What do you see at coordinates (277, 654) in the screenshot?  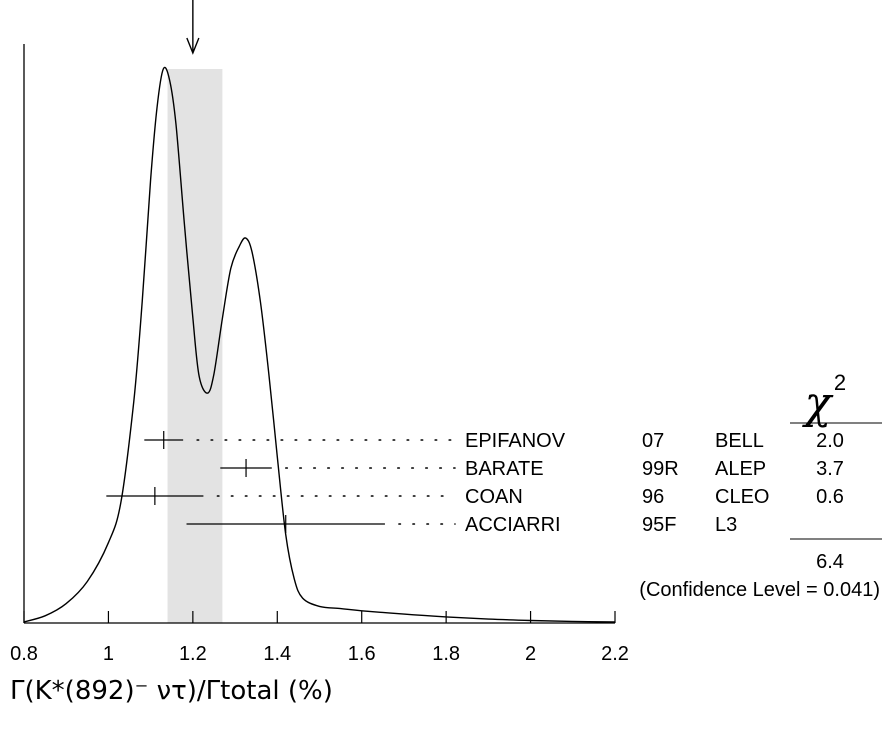 I see `x-tick-label: 1.4` at bounding box center [277, 654].